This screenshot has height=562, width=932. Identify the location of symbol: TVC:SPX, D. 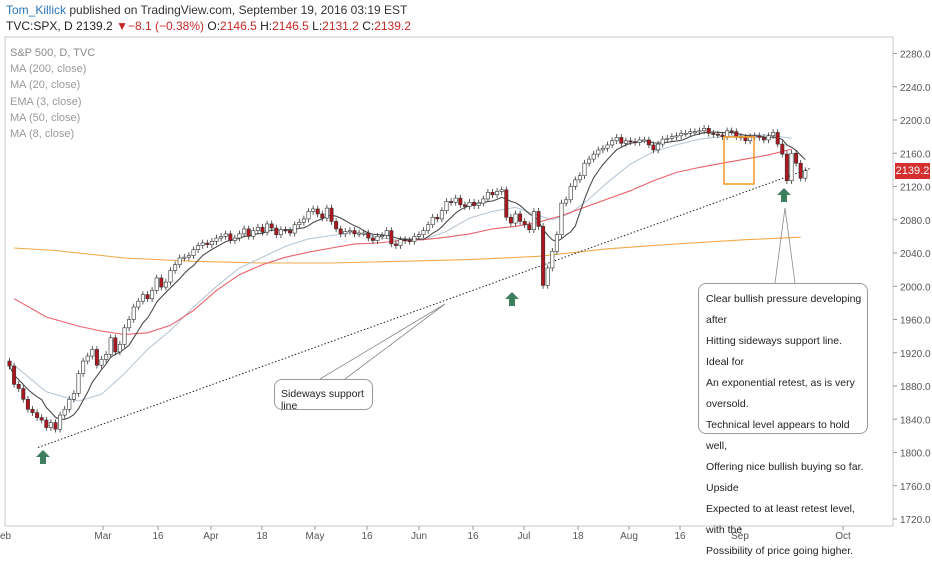
(39, 26).